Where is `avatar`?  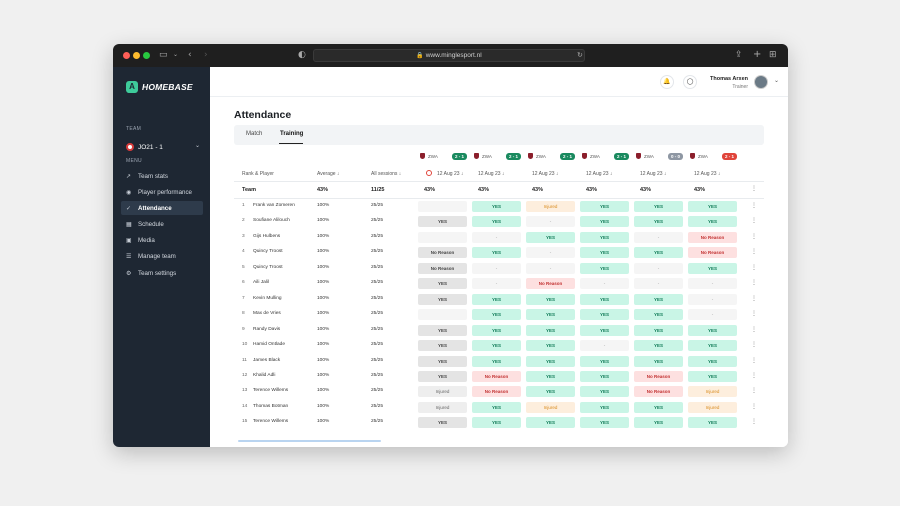
avatar is located at coordinates (761, 82).